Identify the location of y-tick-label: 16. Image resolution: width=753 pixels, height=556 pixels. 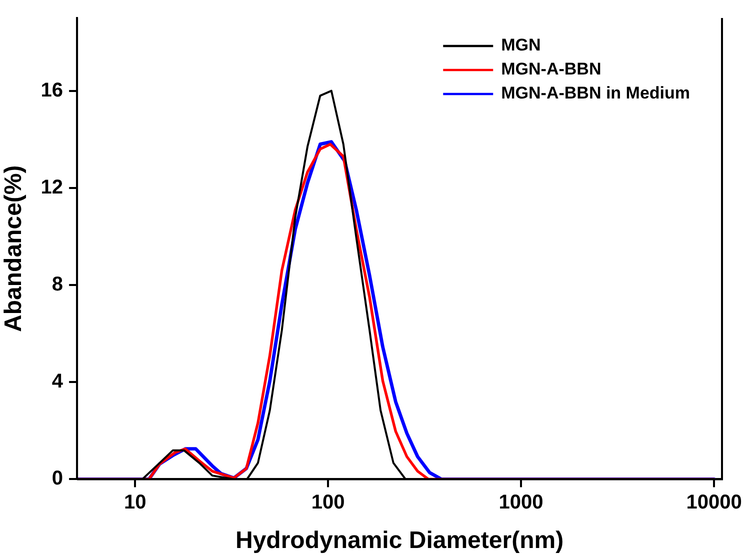
(52, 90).